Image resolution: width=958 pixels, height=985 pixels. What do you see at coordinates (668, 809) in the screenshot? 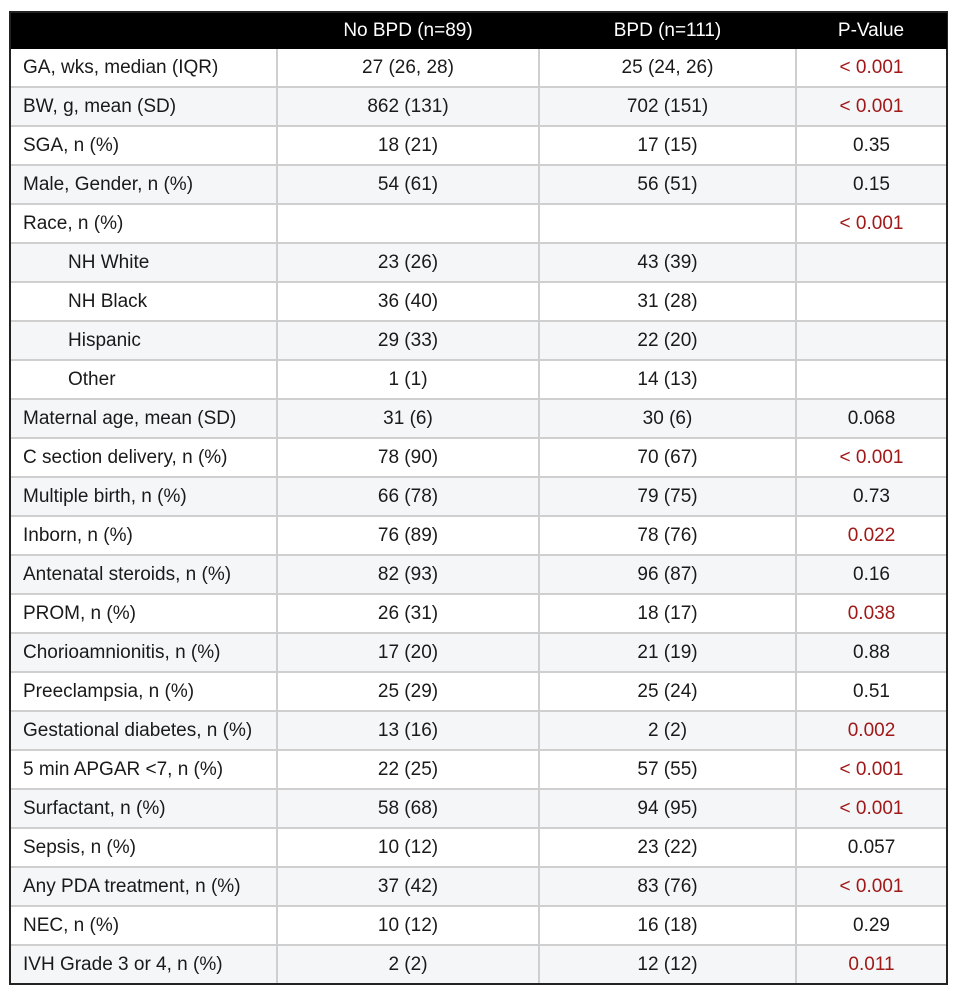
I see `cell-bpd: 94 (95)` at bounding box center [668, 809].